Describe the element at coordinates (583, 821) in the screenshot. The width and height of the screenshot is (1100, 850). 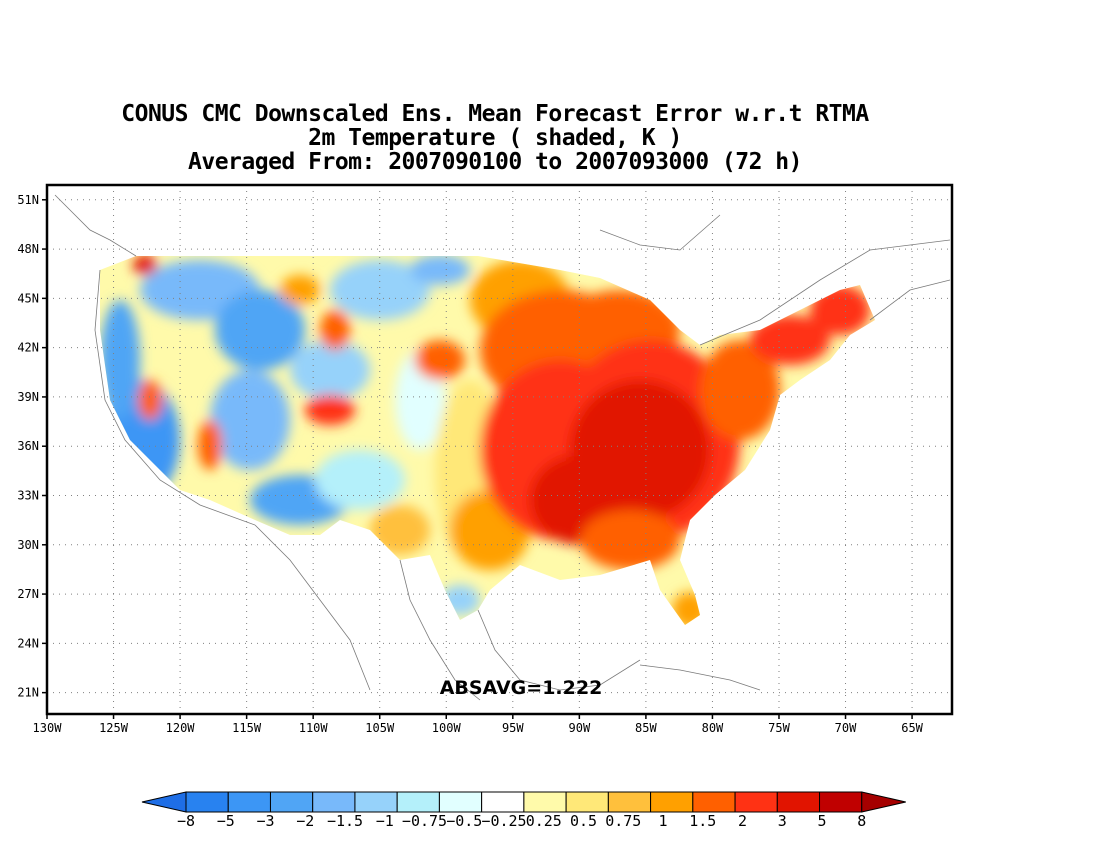
I see `colorbar-label: 0.5` at that location.